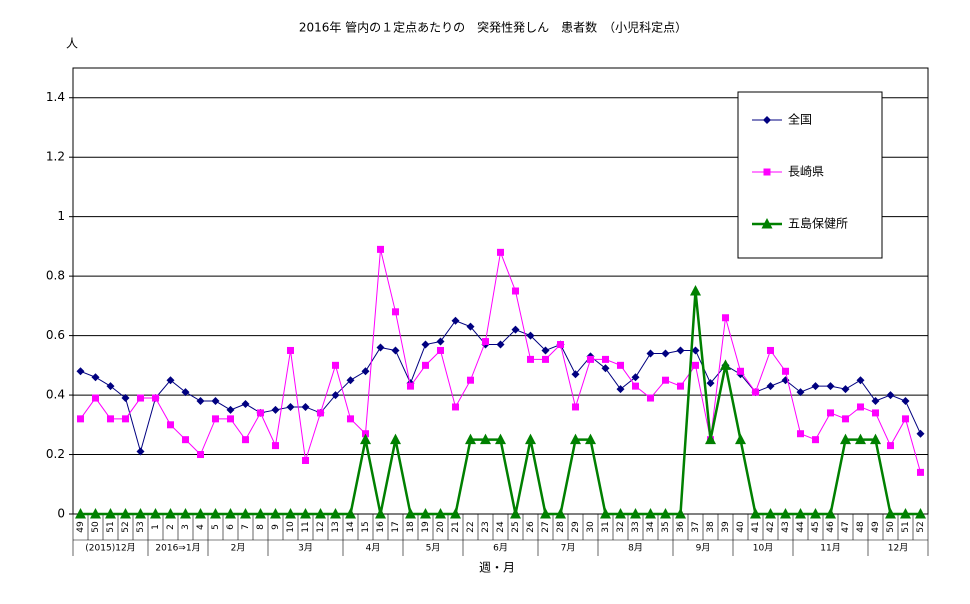 The image size is (970, 604). I want to click on x-tick-label: 12, so click(321, 526).